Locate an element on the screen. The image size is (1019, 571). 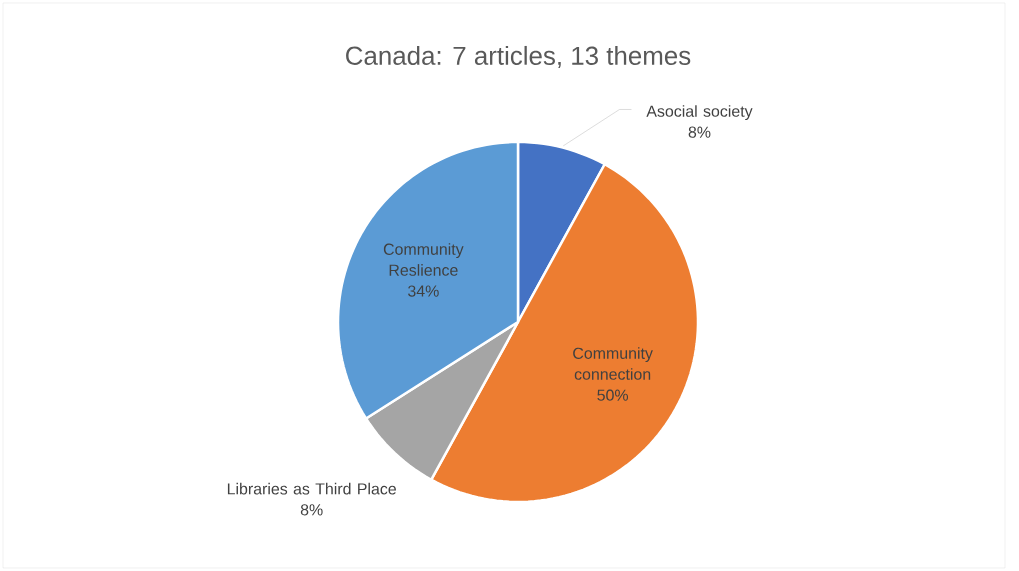
slice-label: Libraries as Third Place is located at coordinates (311, 488).